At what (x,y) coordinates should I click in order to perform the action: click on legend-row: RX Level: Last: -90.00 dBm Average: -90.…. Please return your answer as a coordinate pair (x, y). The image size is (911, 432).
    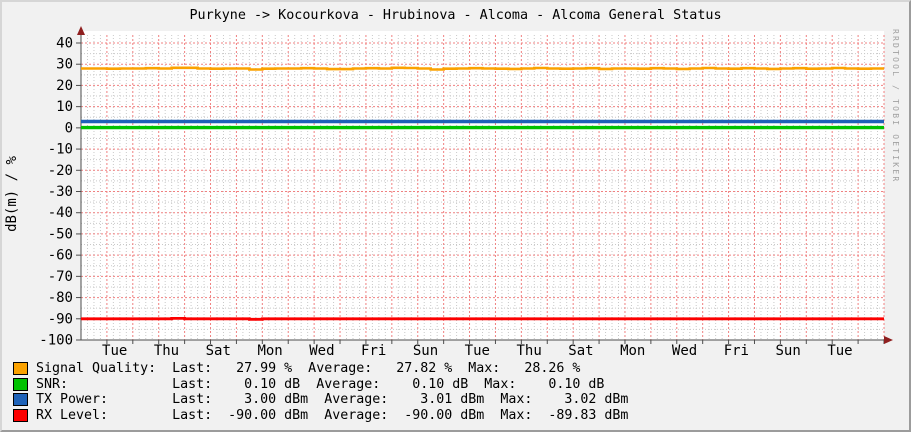
    Looking at the image, I should click on (455, 416).